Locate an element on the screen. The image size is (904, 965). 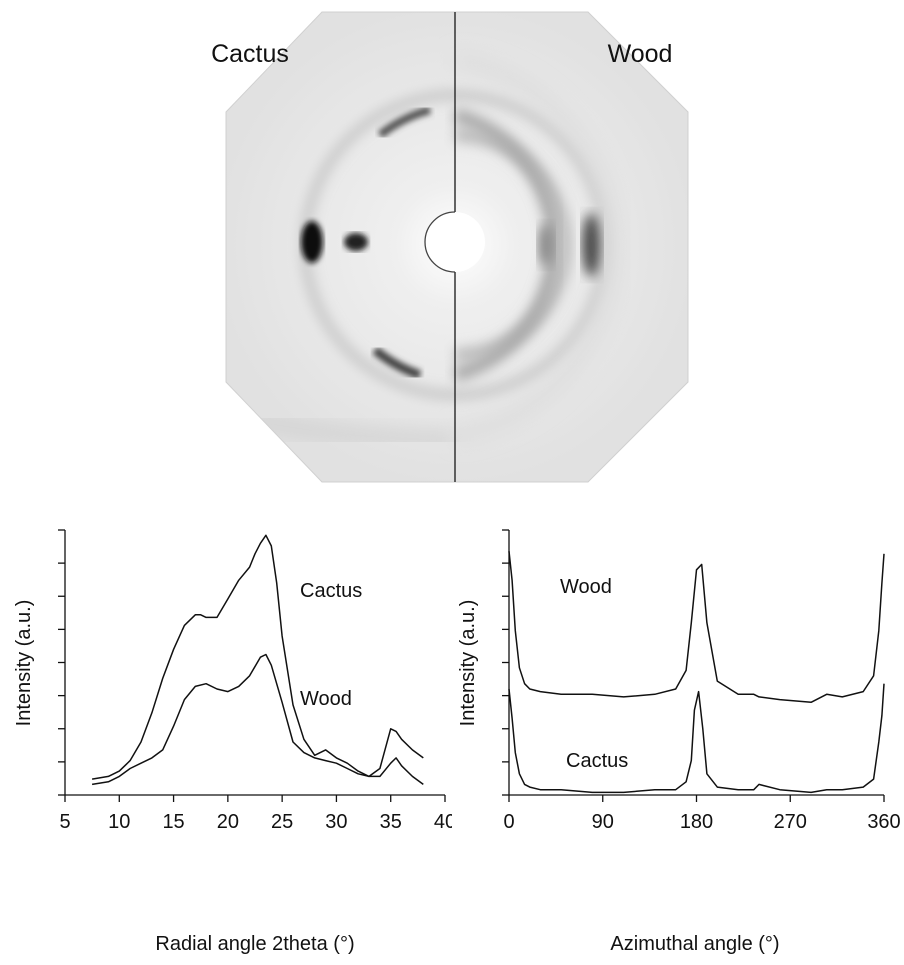
x-tick-label: 15 is located at coordinates (173, 822).